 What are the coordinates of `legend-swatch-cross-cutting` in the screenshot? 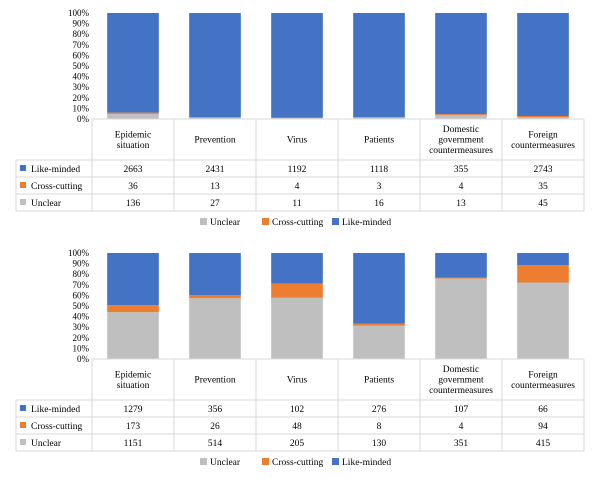 It's located at (265, 221).